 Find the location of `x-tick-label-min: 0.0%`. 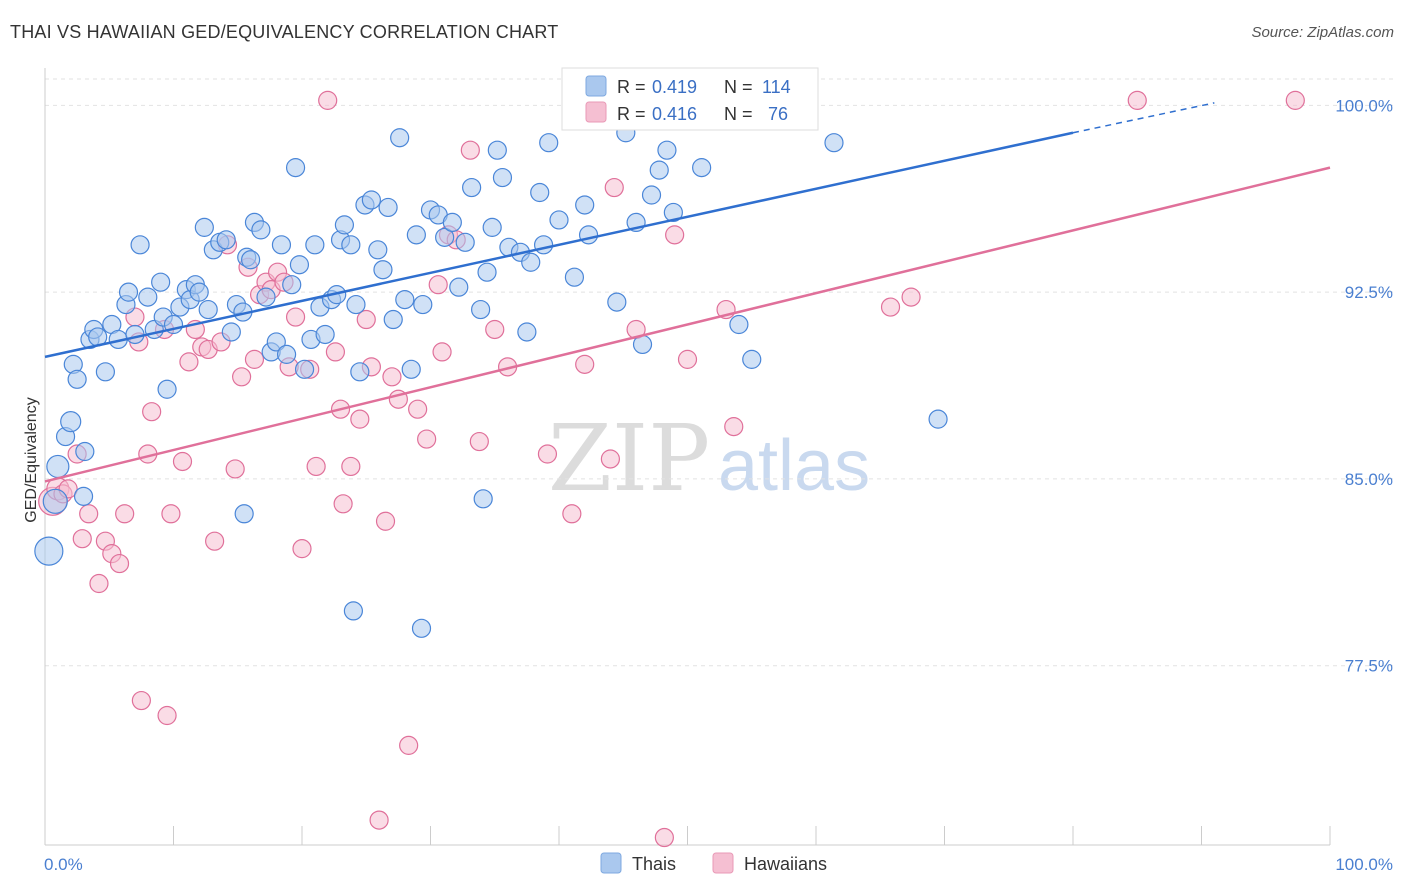

x-tick-label-min: 0.0% is located at coordinates (63, 864).